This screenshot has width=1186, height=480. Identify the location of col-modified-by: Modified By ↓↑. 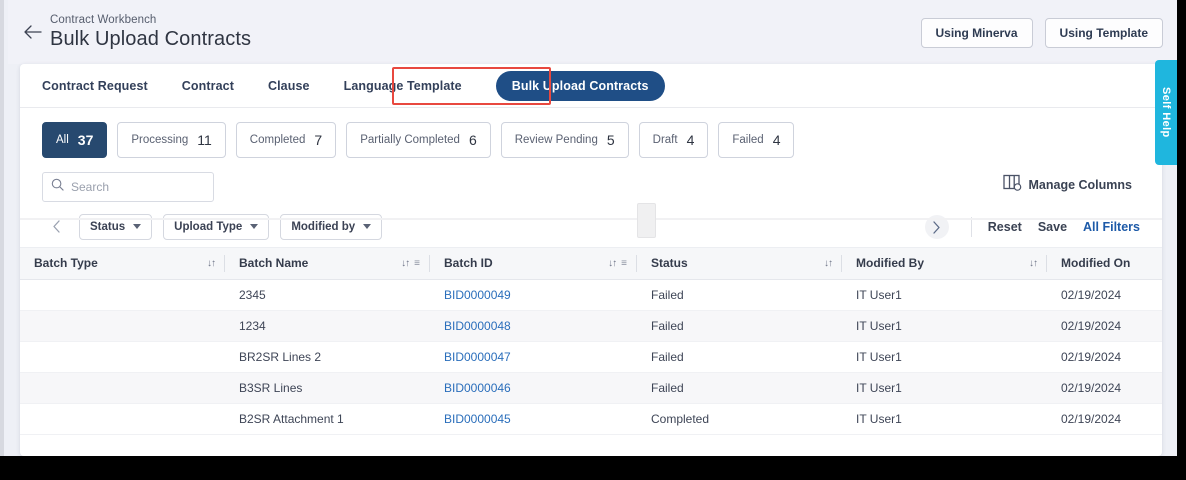
(944, 264).